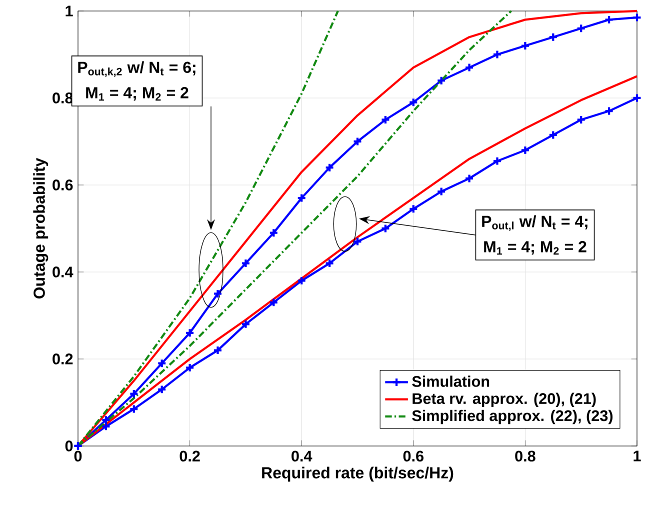 The height and width of the screenshot is (513, 661). I want to click on legend-label: Simplified approx. (22), (23), so click(512, 417).